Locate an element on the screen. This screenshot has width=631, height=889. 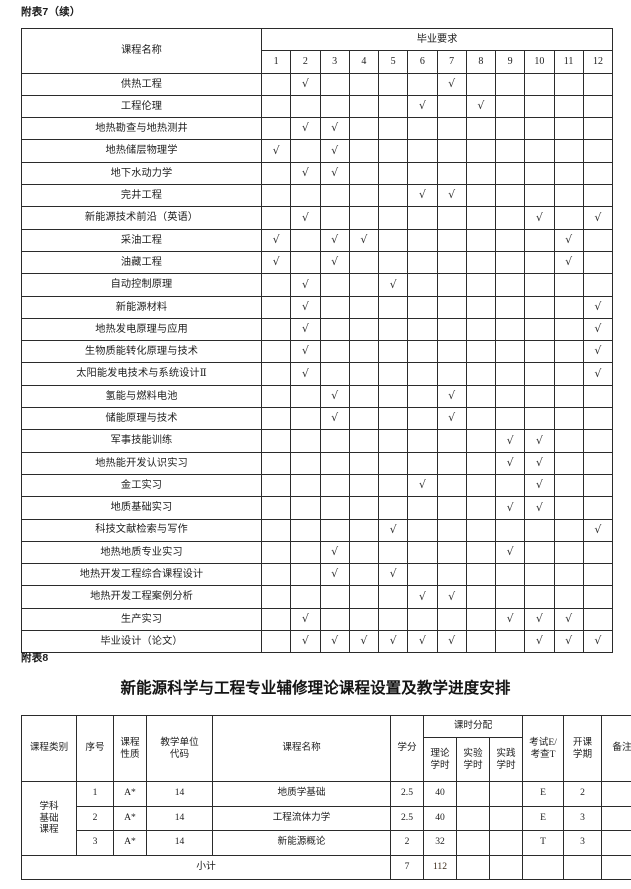
opening-term-cell: 3 is located at coordinates (582, 818).